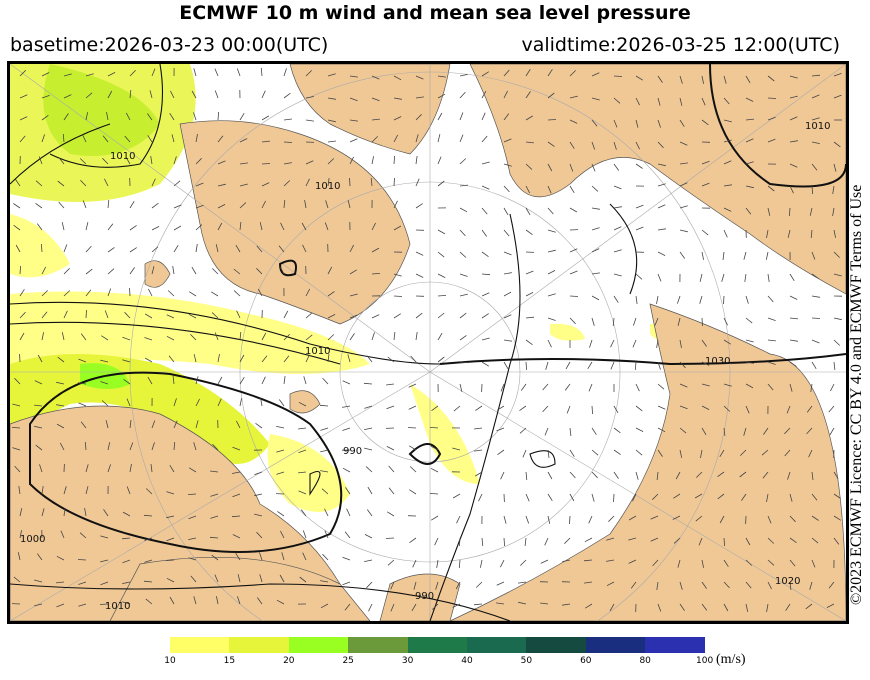 The height and width of the screenshot is (680, 870). What do you see at coordinates (787, 581) in the screenshot?
I see `isobar-label: 1020` at bounding box center [787, 581].